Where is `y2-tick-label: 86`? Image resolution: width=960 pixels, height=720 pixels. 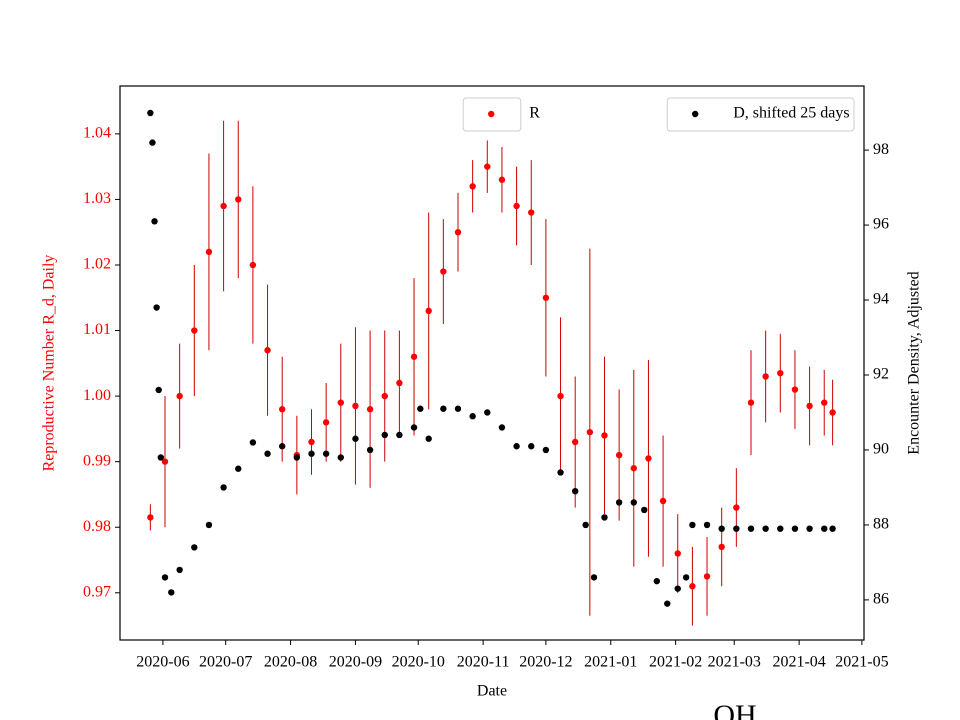 y2-tick-label: 86 is located at coordinates (881, 599).